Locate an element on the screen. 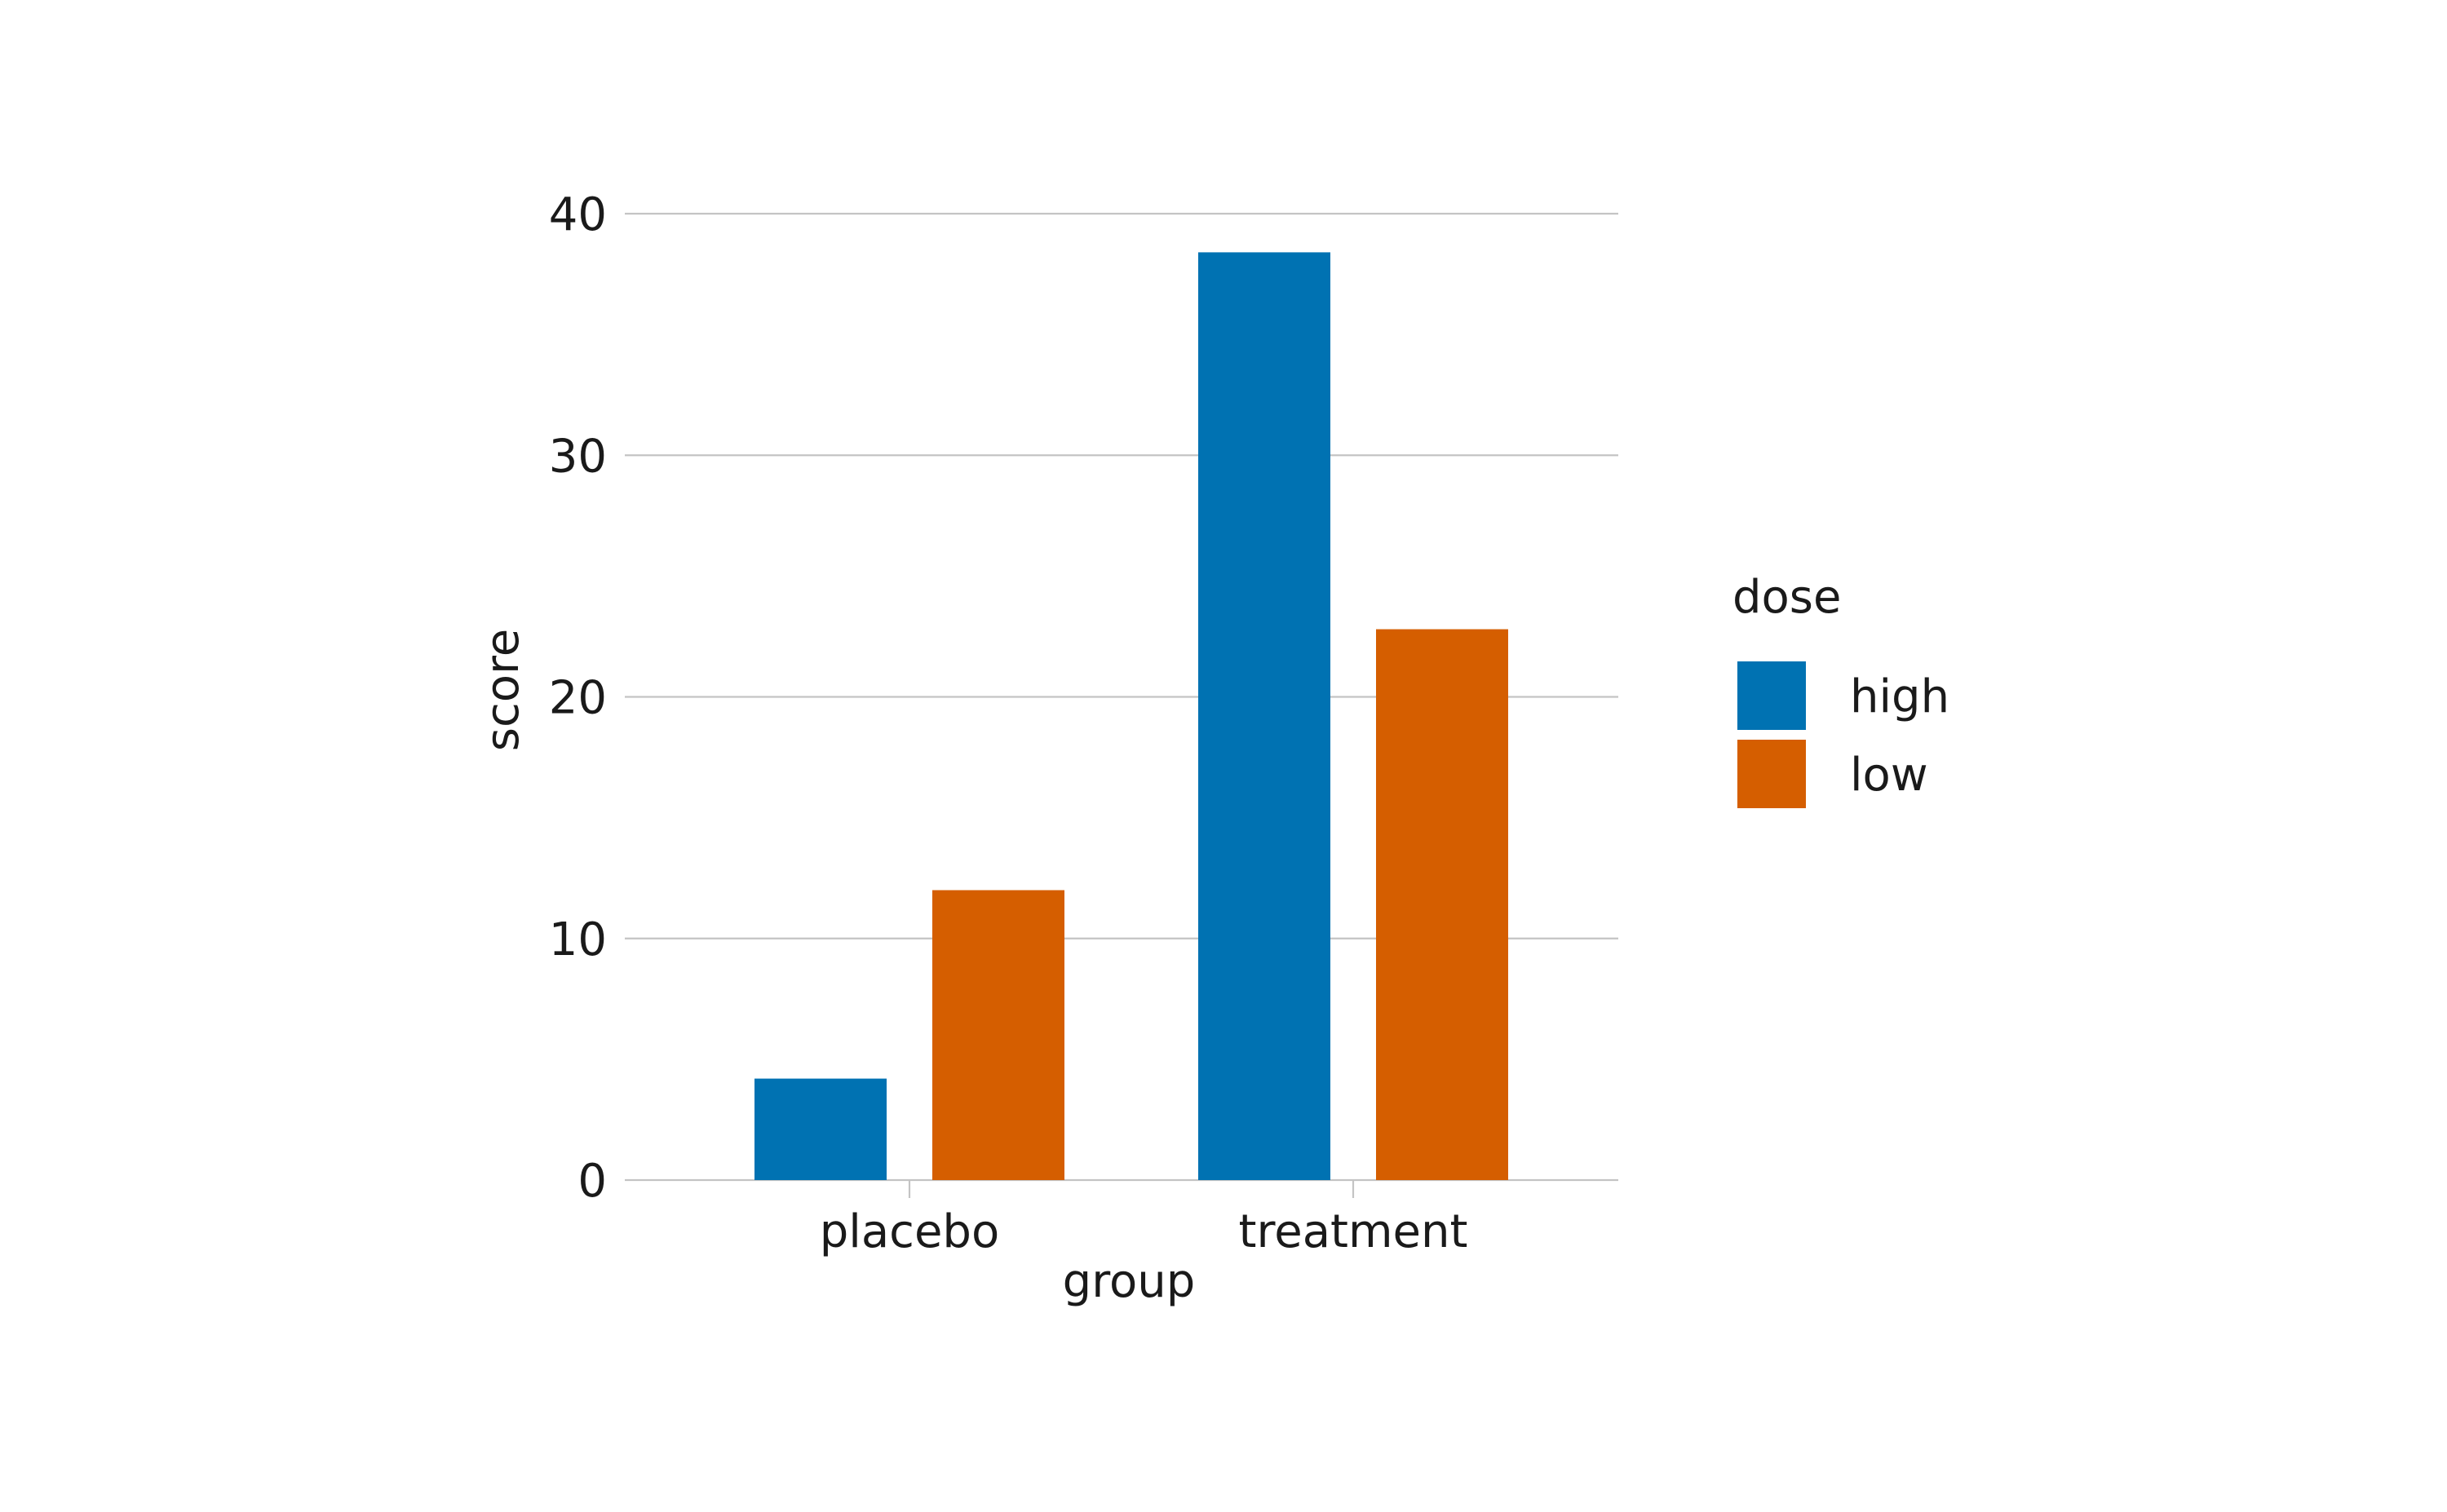  legend-title: dose is located at coordinates (1786, 597).